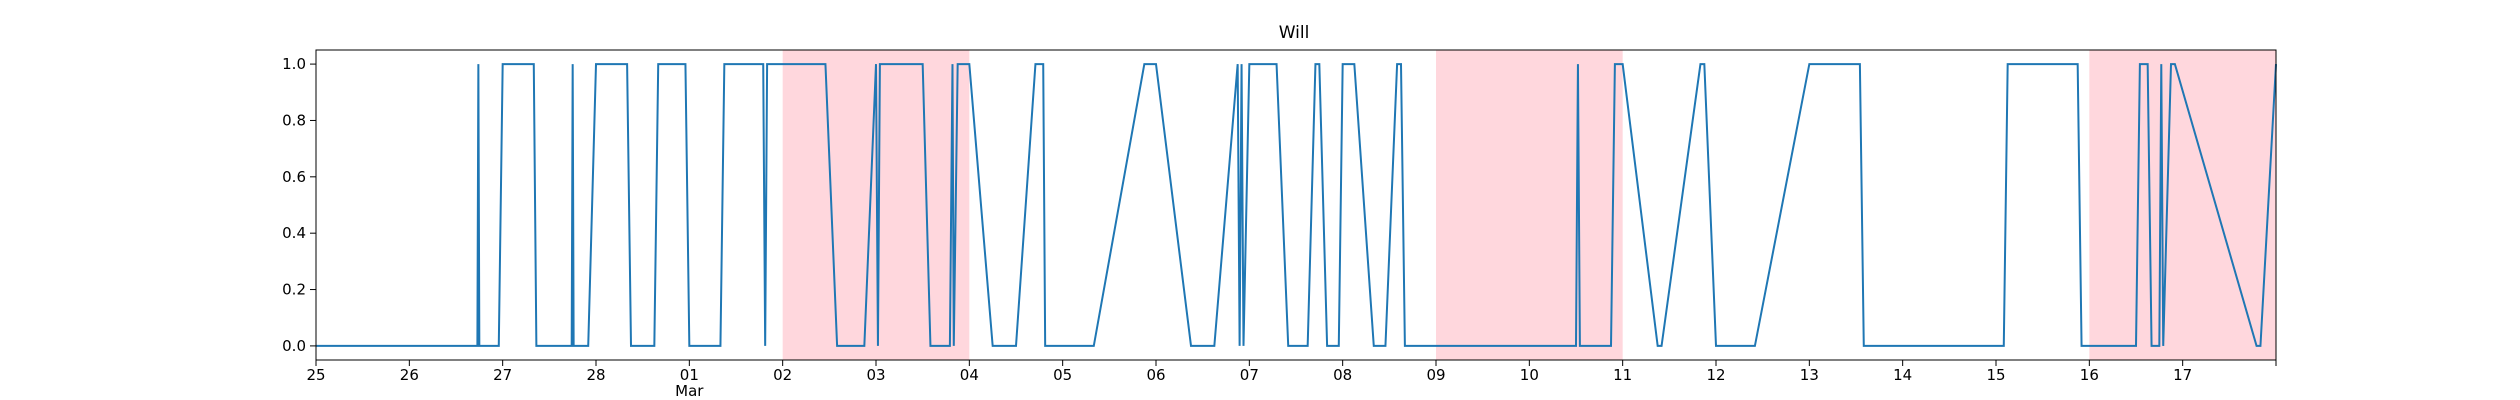  Describe the element at coordinates (2089, 375) in the screenshot. I see `x-tick-label: 16` at that location.